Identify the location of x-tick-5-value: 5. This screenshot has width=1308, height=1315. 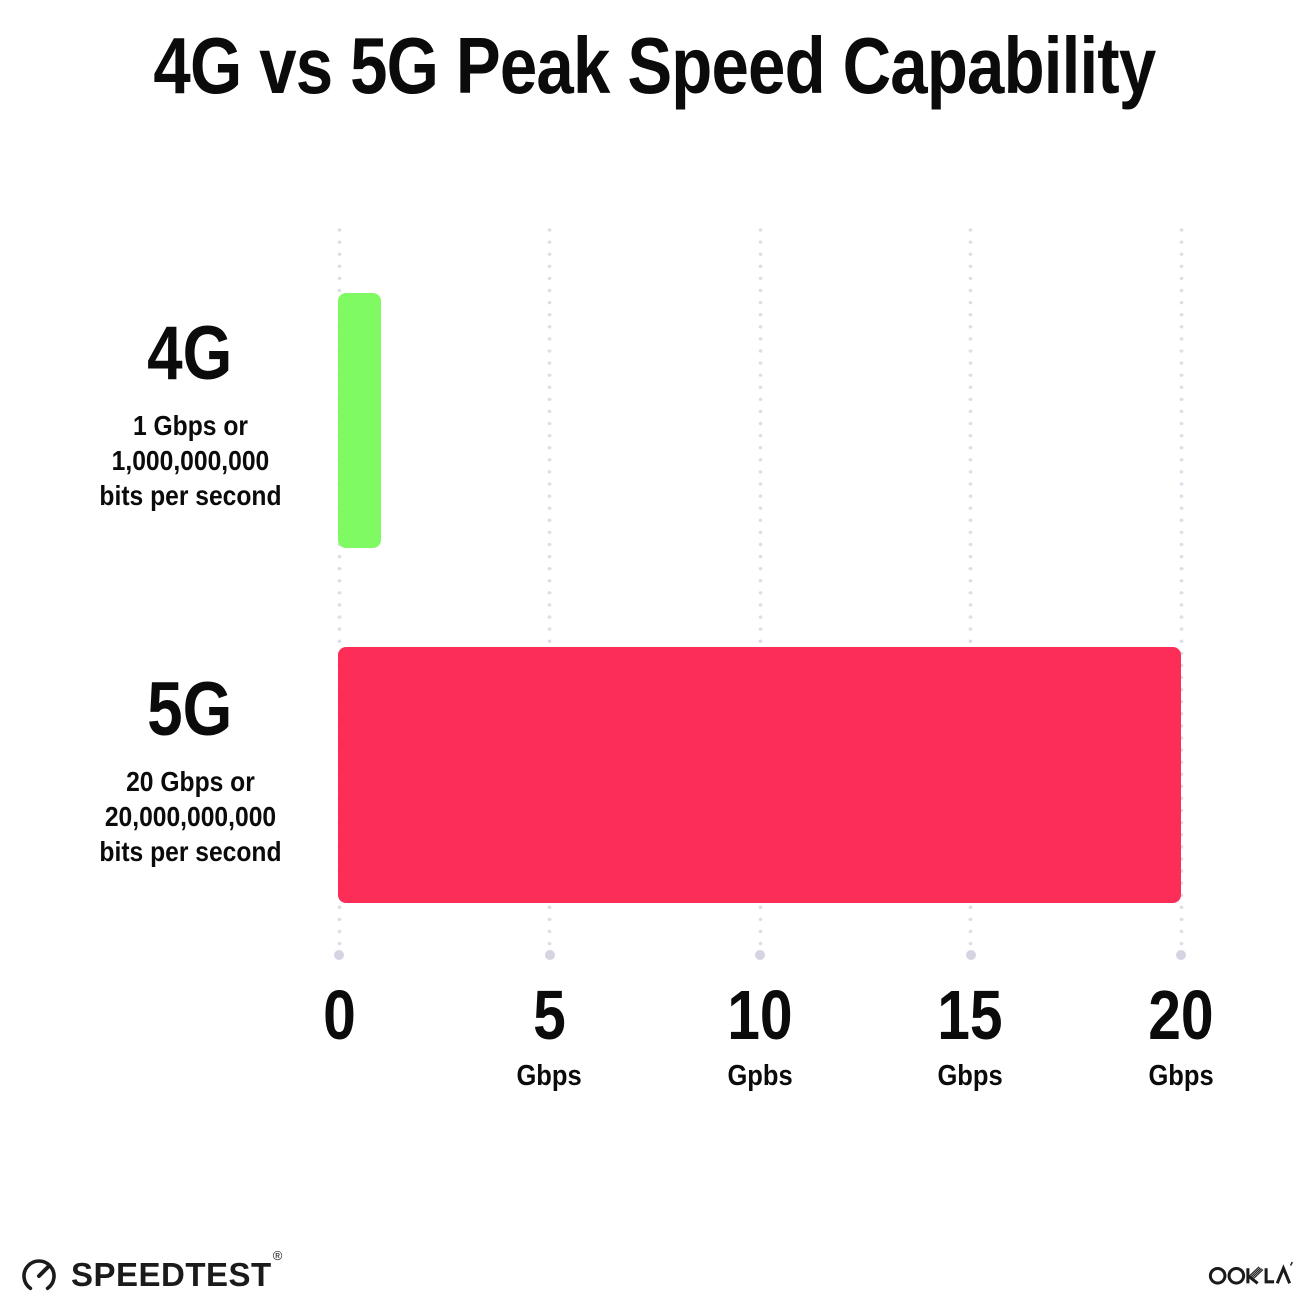
(549, 1015).